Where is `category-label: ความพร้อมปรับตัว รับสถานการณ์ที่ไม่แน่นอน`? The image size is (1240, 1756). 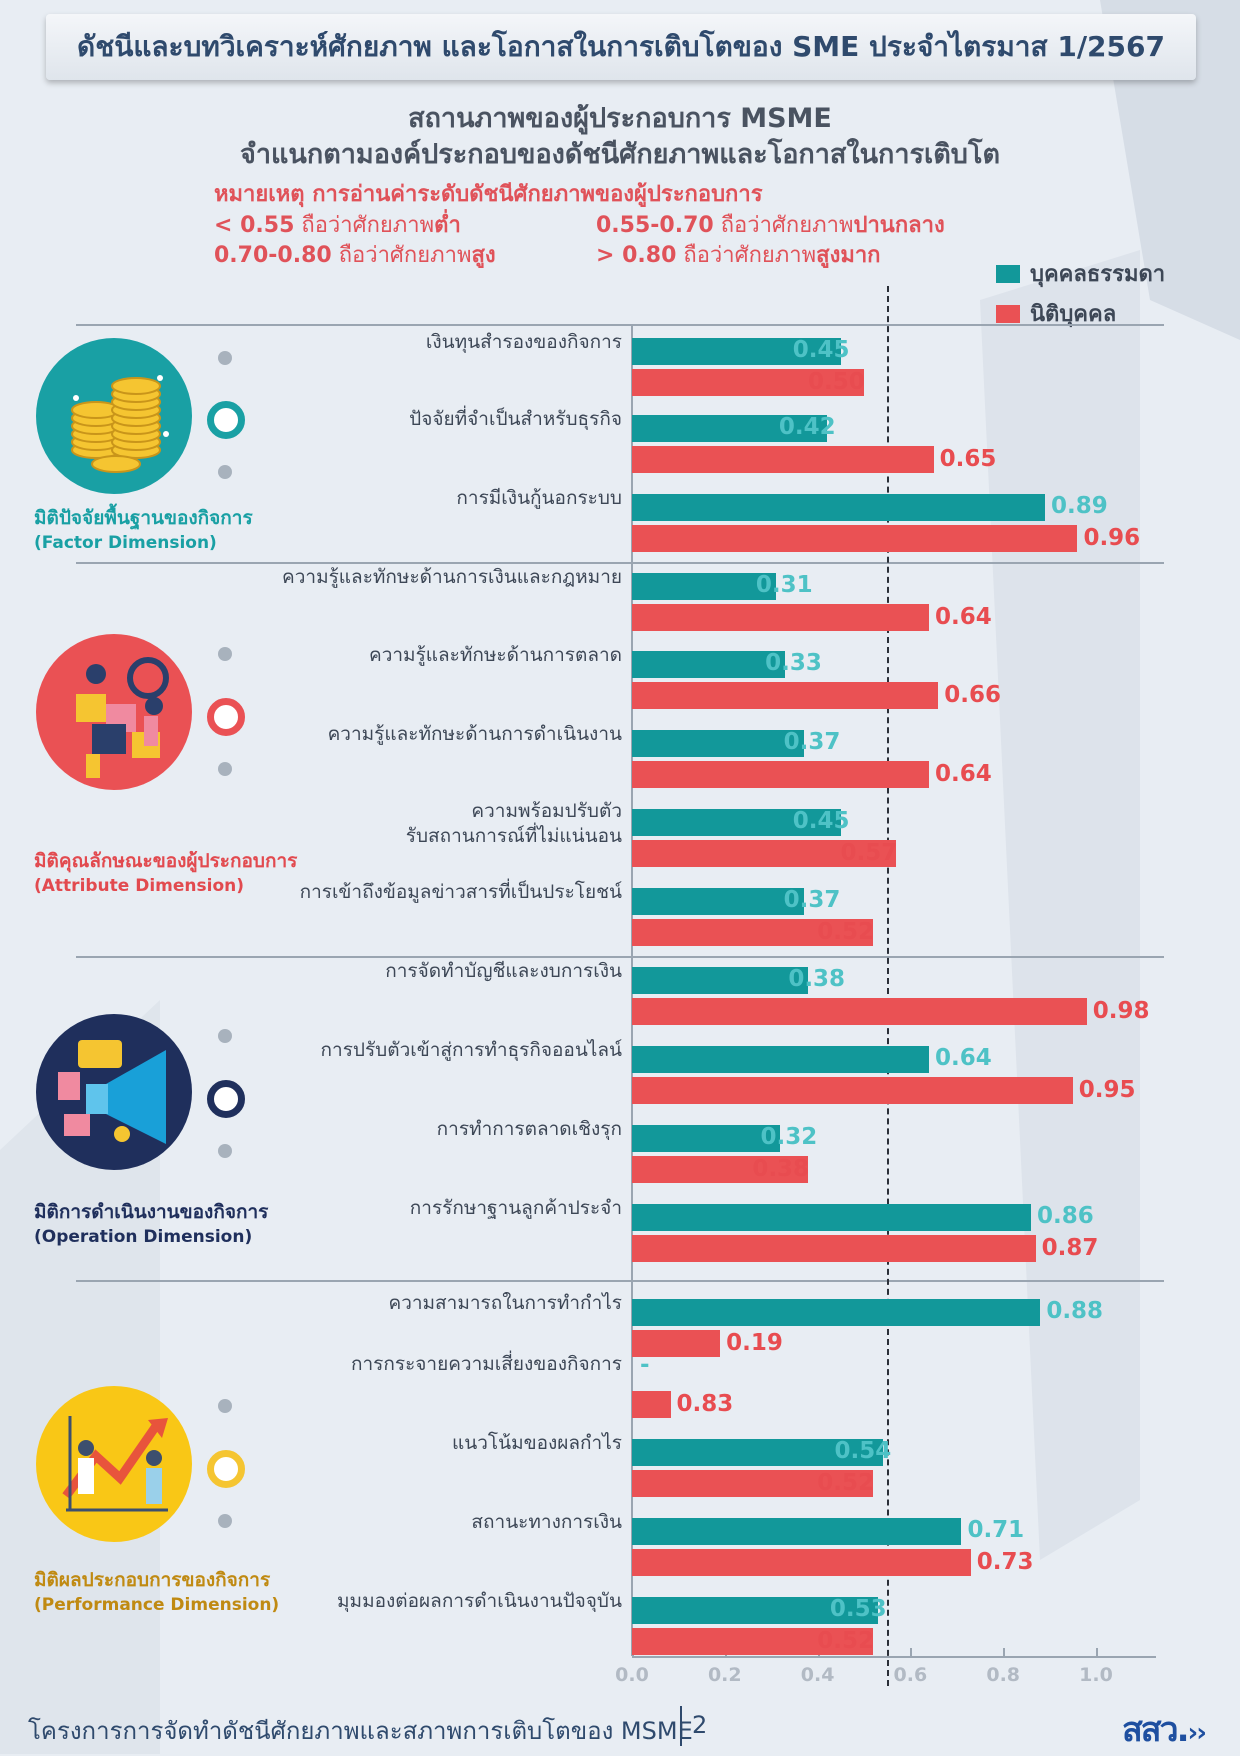
category-label: ความพร้อมปรับตัว รับสถานการณ์ที่ไม่แน่นอน is located at coordinates (513, 823).